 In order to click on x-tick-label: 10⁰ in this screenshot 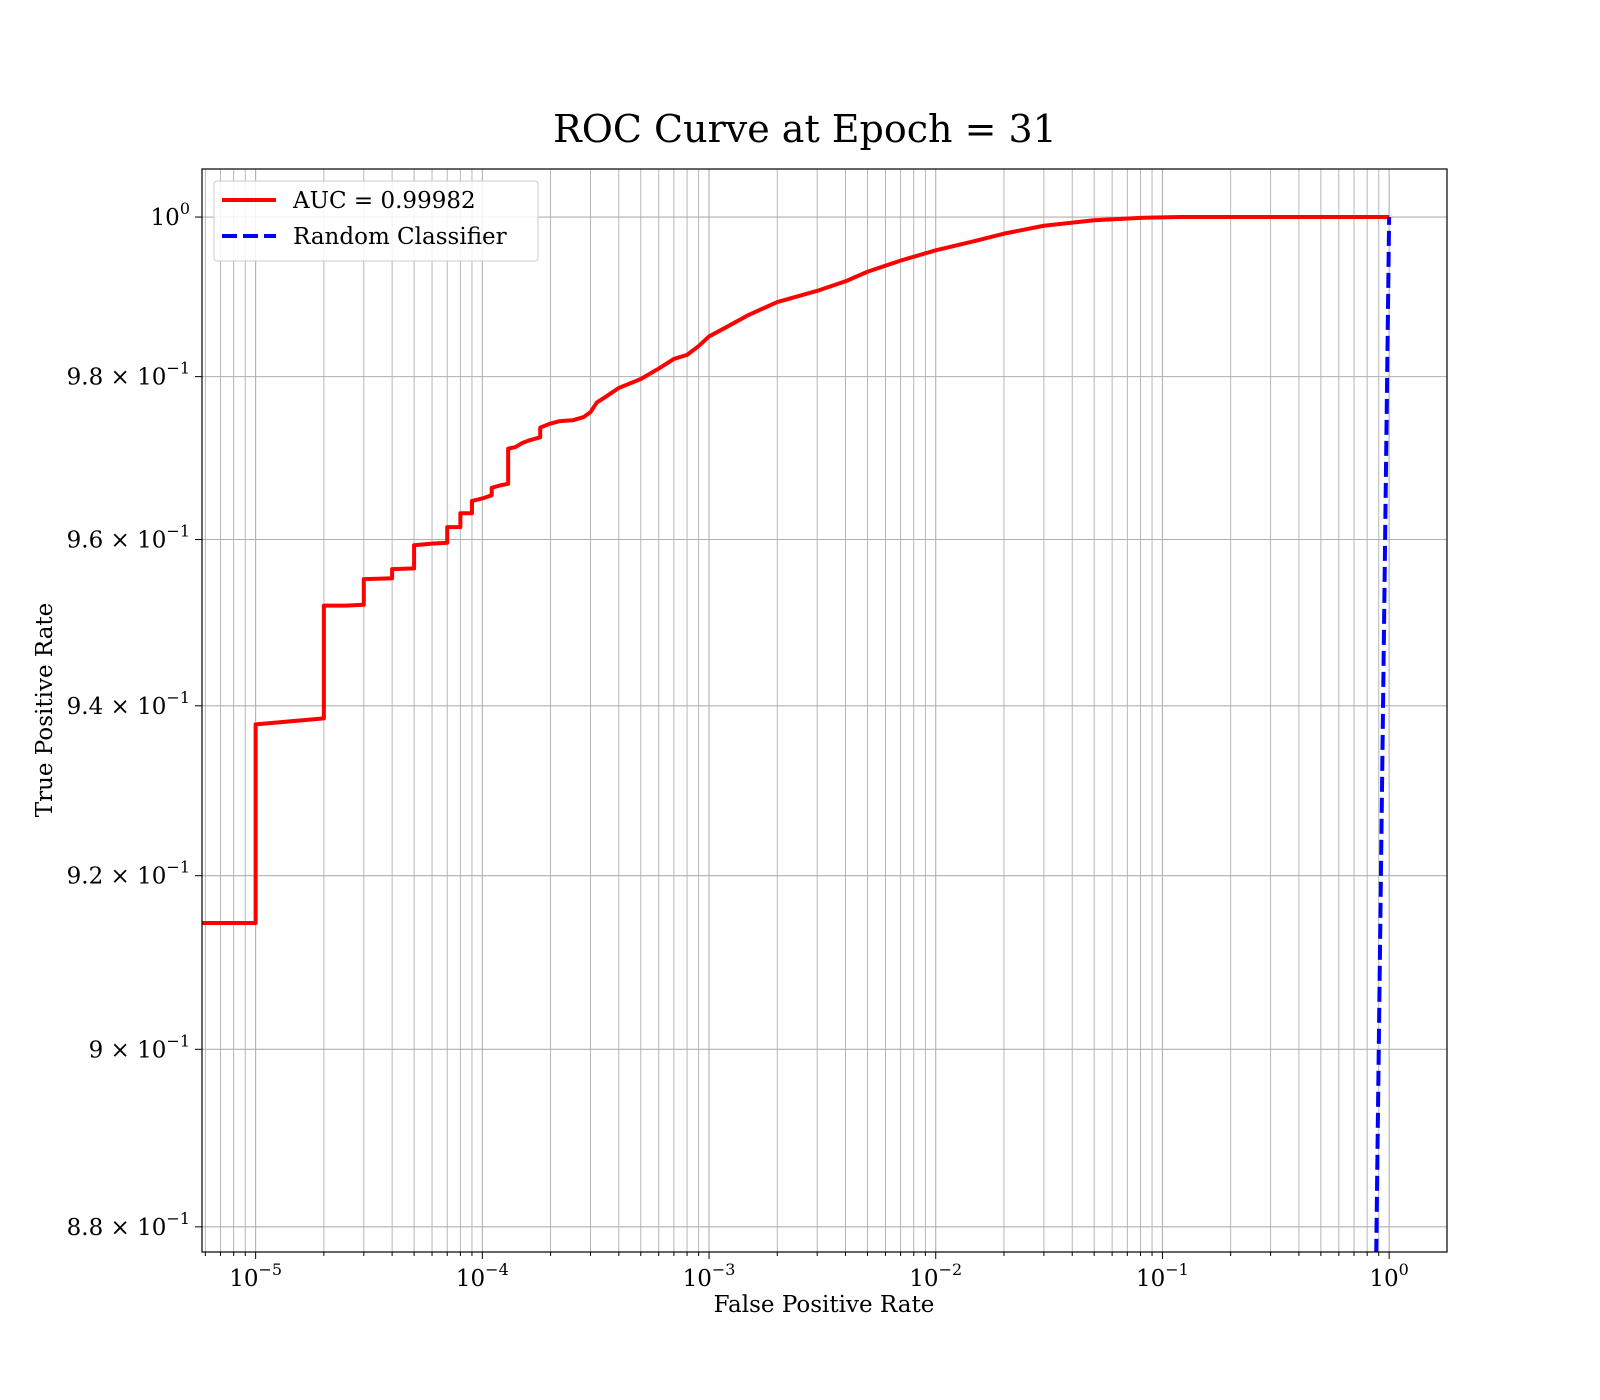, I will do `click(1388, 1276)`.